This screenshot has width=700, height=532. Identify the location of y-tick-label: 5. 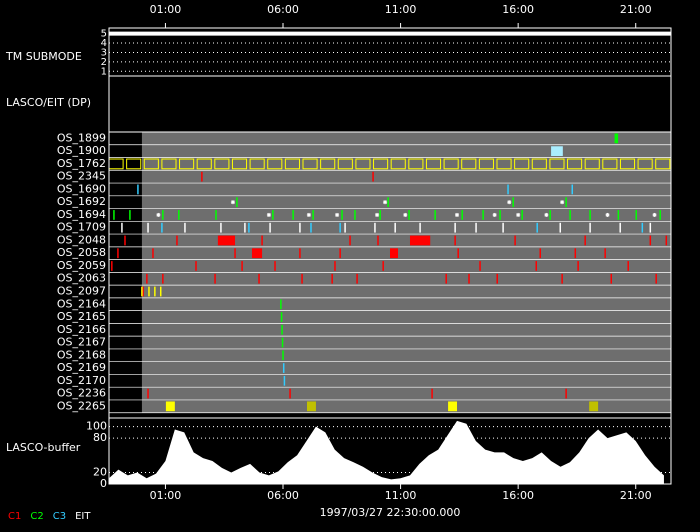
(104, 34).